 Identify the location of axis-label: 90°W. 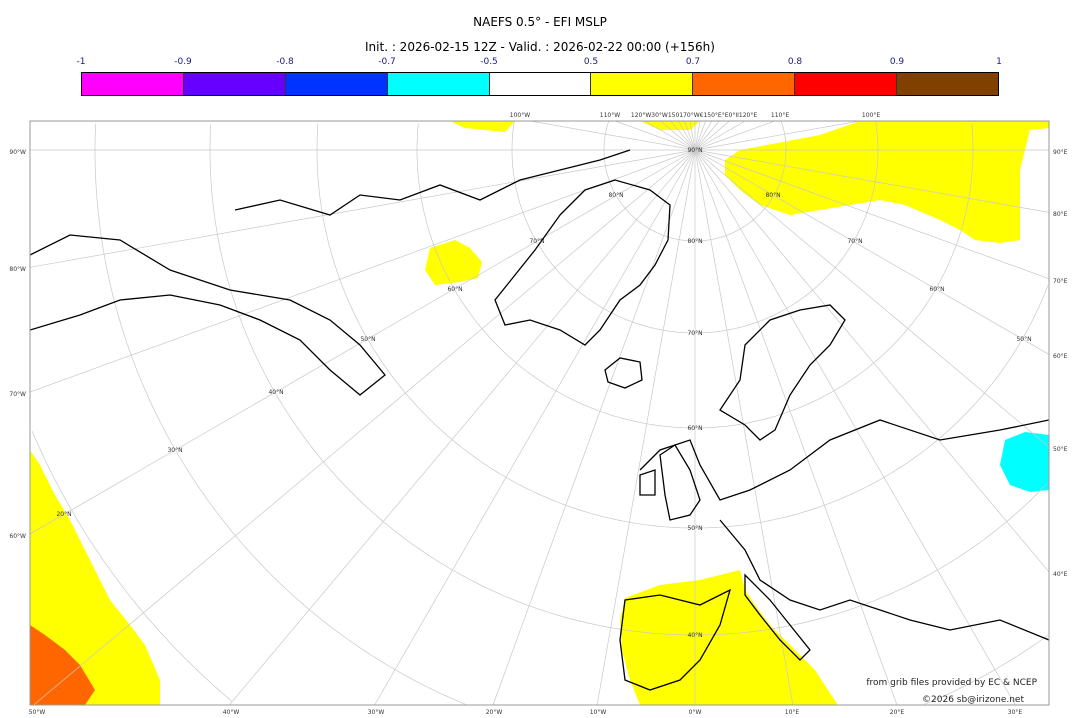
(17, 152).